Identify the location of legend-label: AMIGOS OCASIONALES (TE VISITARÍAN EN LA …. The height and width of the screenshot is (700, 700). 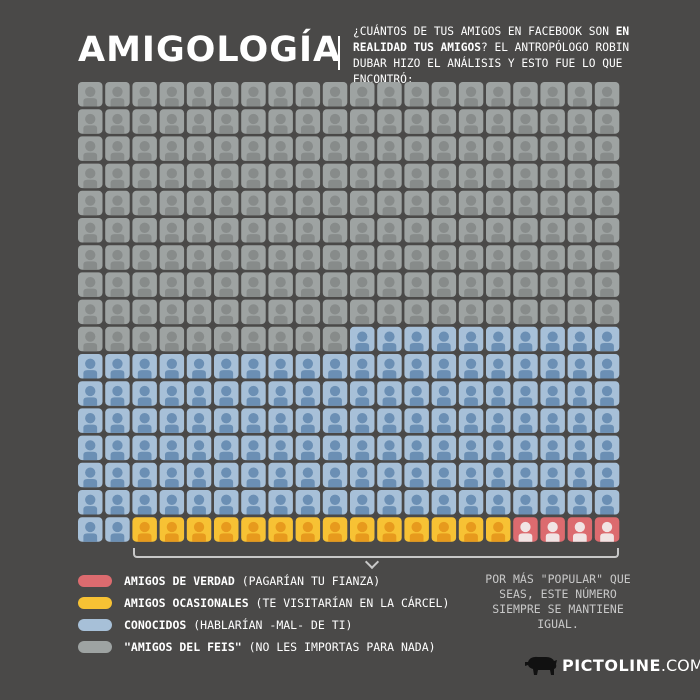
(286, 603).